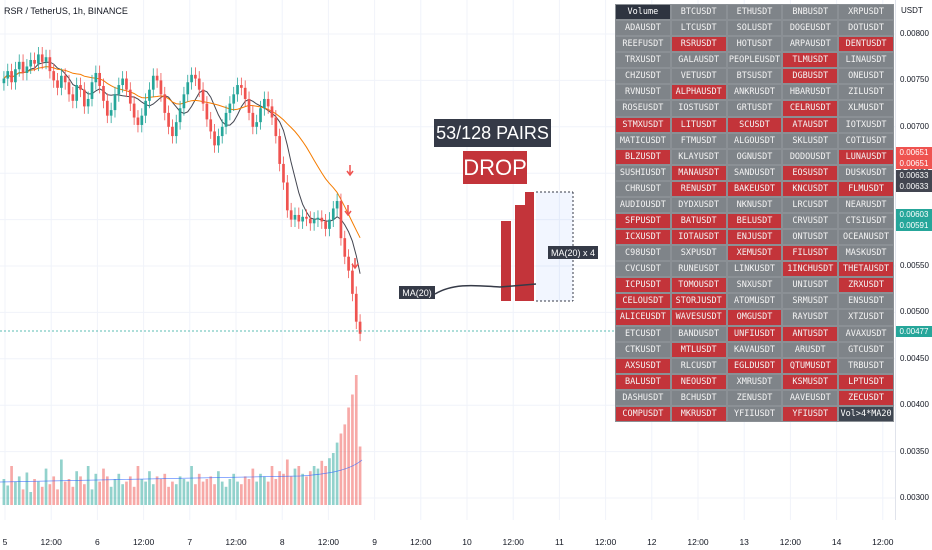  Describe the element at coordinates (754, 28) in the screenshot. I see `screener-cell: SOLUSDT` at that location.